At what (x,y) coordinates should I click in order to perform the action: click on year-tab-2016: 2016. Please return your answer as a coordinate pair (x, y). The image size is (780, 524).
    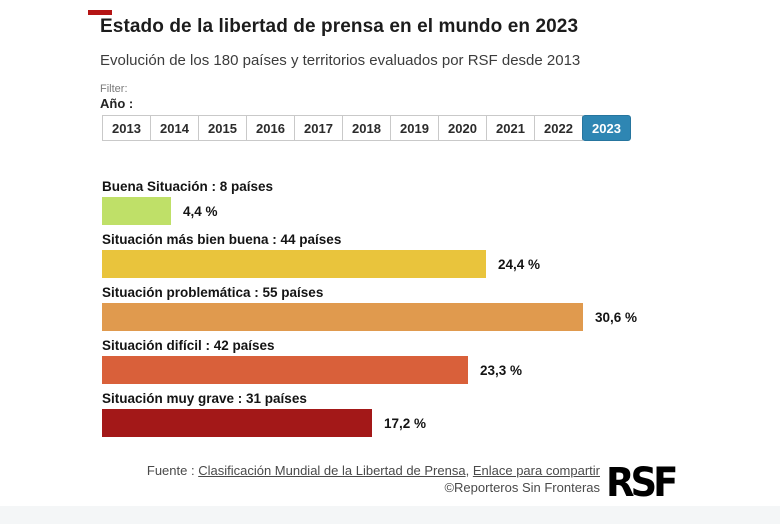
    Looking at the image, I should click on (270, 128).